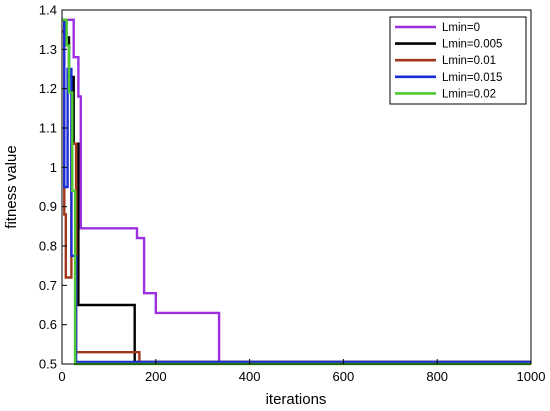 The height and width of the screenshot is (411, 550). Describe the element at coordinates (531, 376) in the screenshot. I see `x-tick-label: 1000` at that location.